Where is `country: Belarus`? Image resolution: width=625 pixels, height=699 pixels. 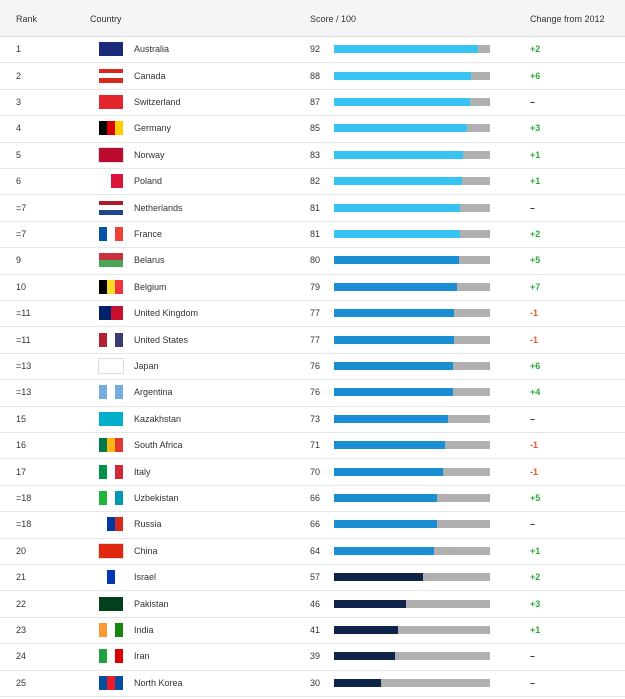 country: Belarus is located at coordinates (149, 260).